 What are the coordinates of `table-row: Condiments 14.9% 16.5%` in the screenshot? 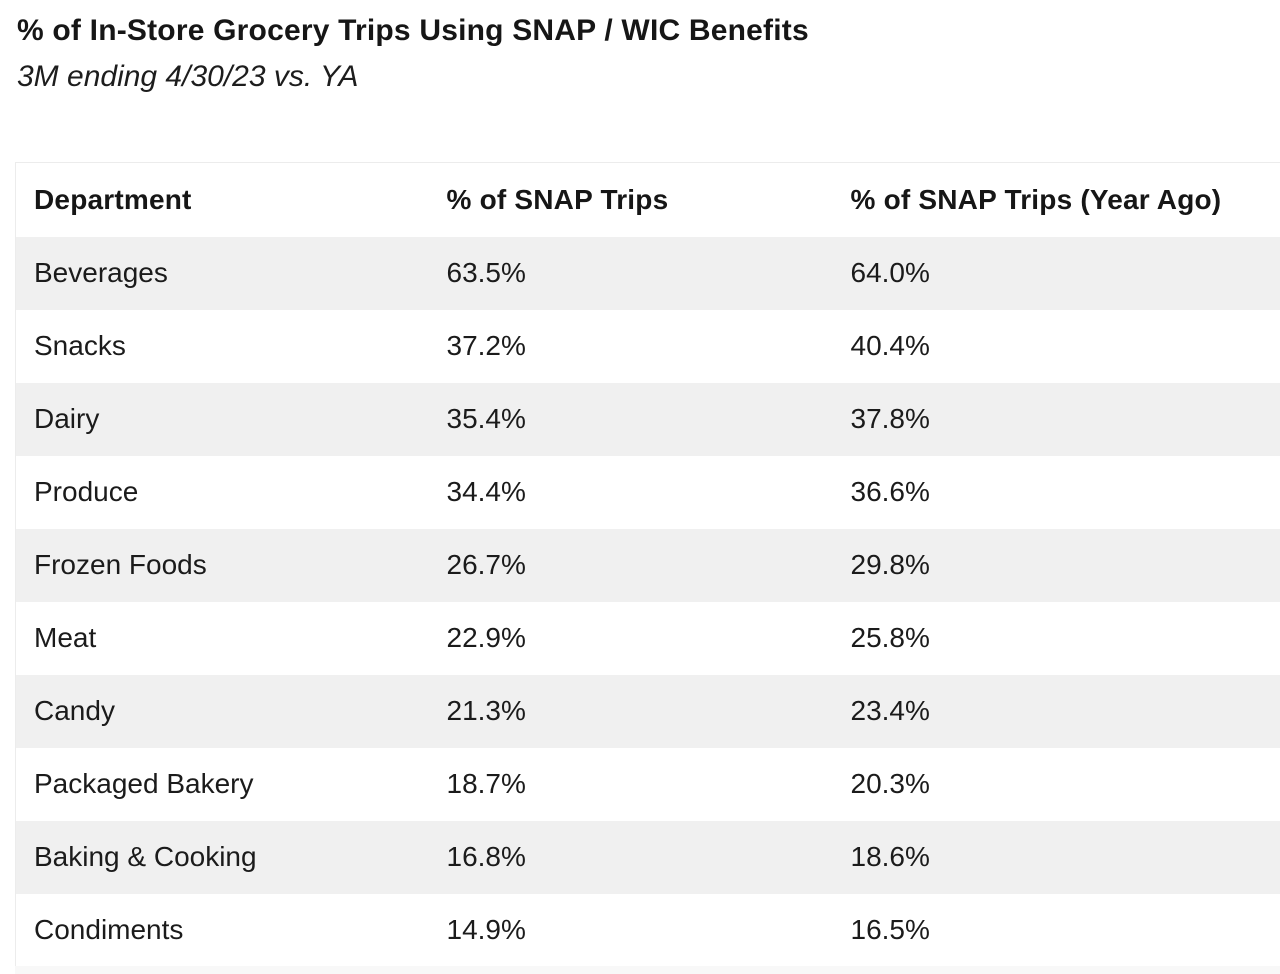 It's located at (647, 930).